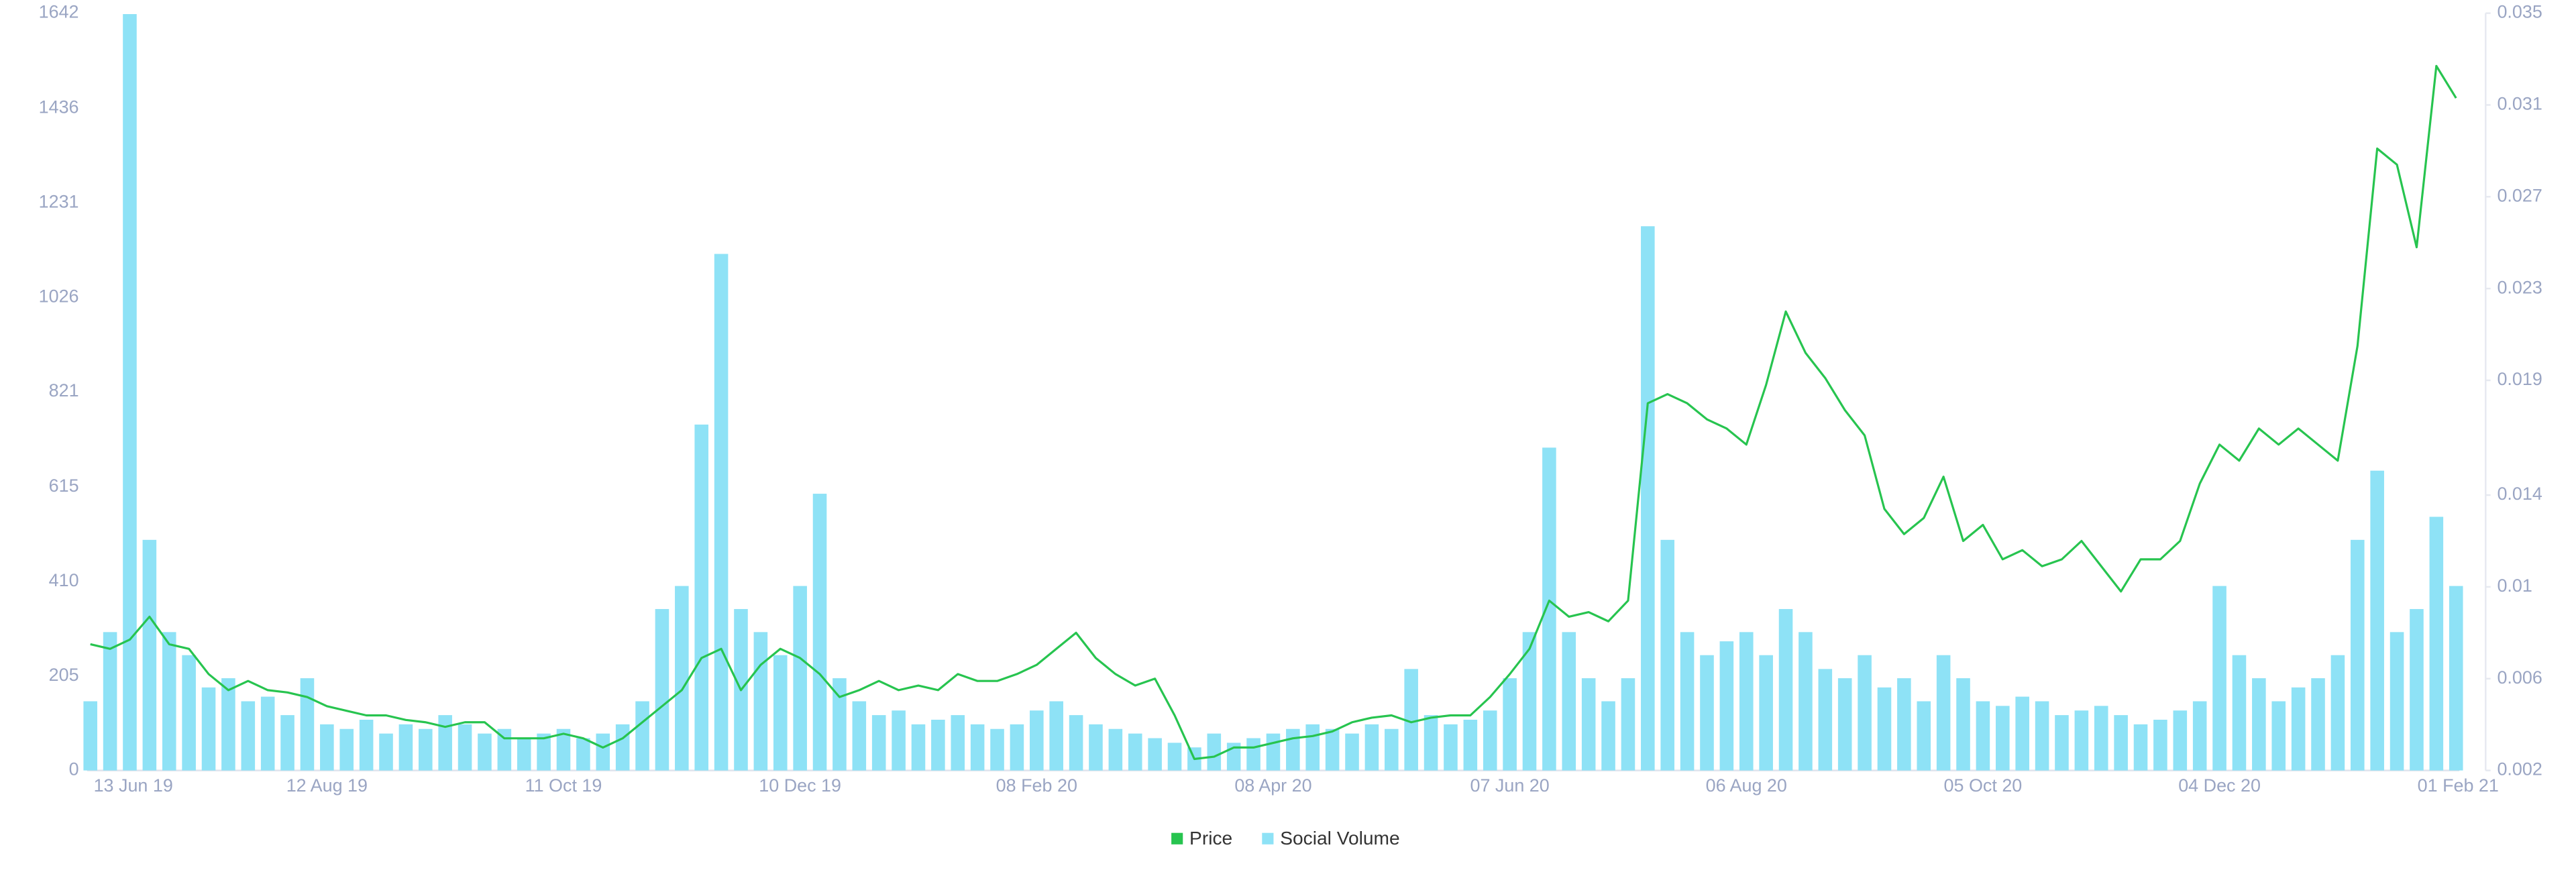 The width and height of the screenshot is (2576, 872). I want to click on y2-tick-label: 0.023, so click(2519, 287).